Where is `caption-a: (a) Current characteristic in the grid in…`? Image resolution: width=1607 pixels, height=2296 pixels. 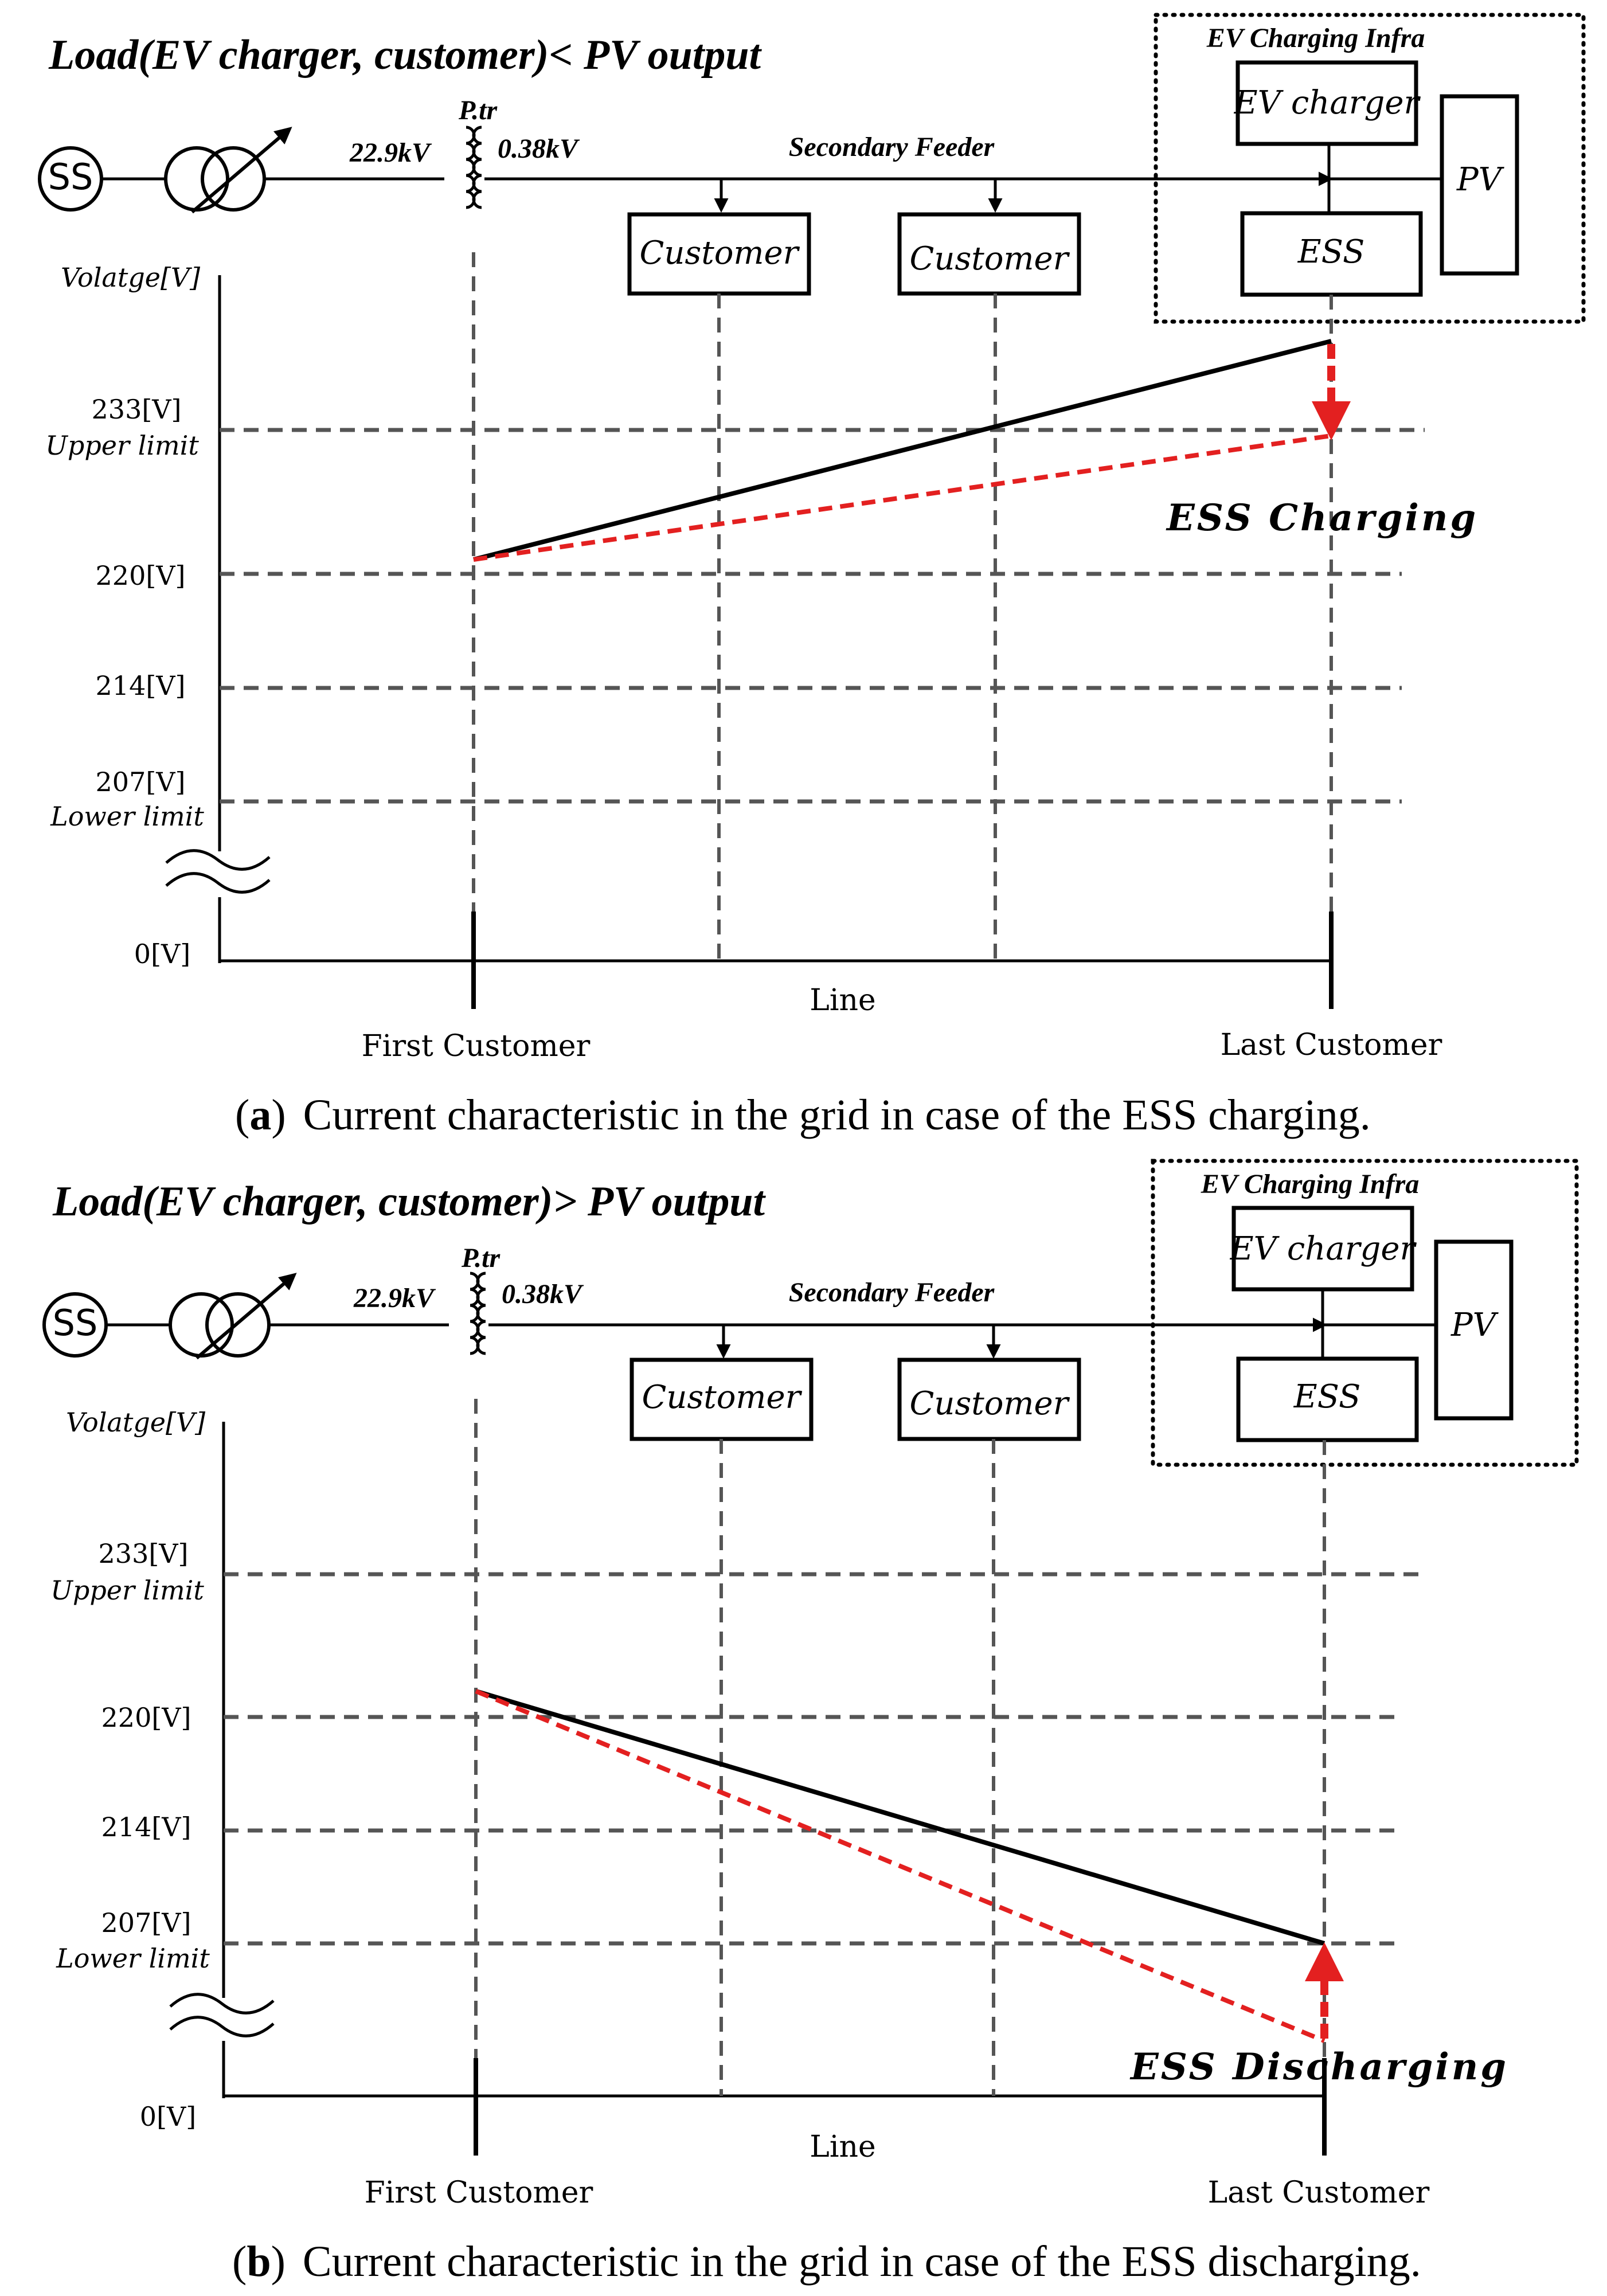 caption-a: (a) Current characteristic in the grid in… is located at coordinates (803, 1115).